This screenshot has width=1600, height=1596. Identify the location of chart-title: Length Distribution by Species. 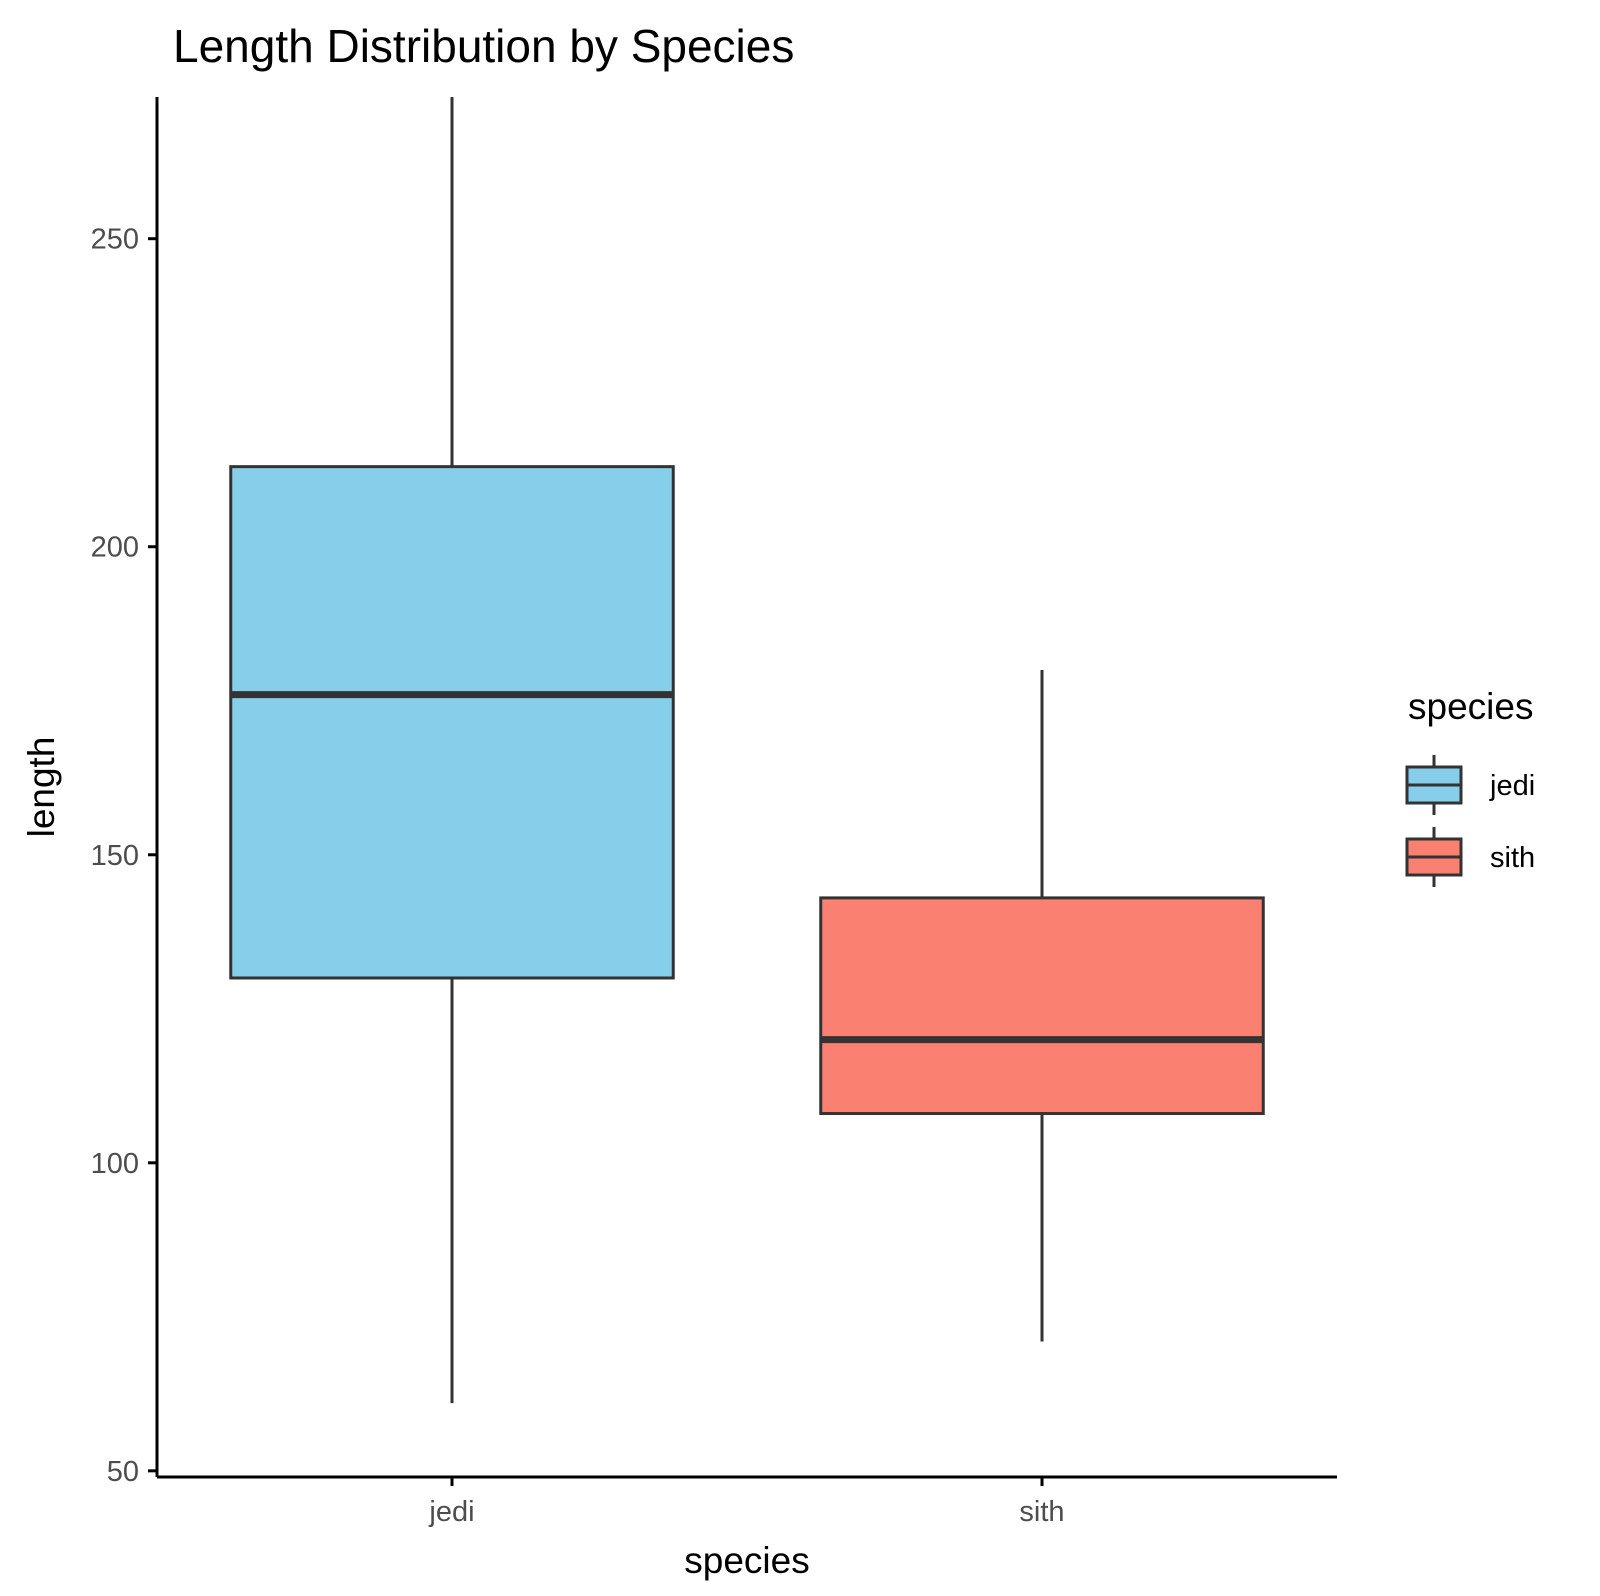
(483, 46).